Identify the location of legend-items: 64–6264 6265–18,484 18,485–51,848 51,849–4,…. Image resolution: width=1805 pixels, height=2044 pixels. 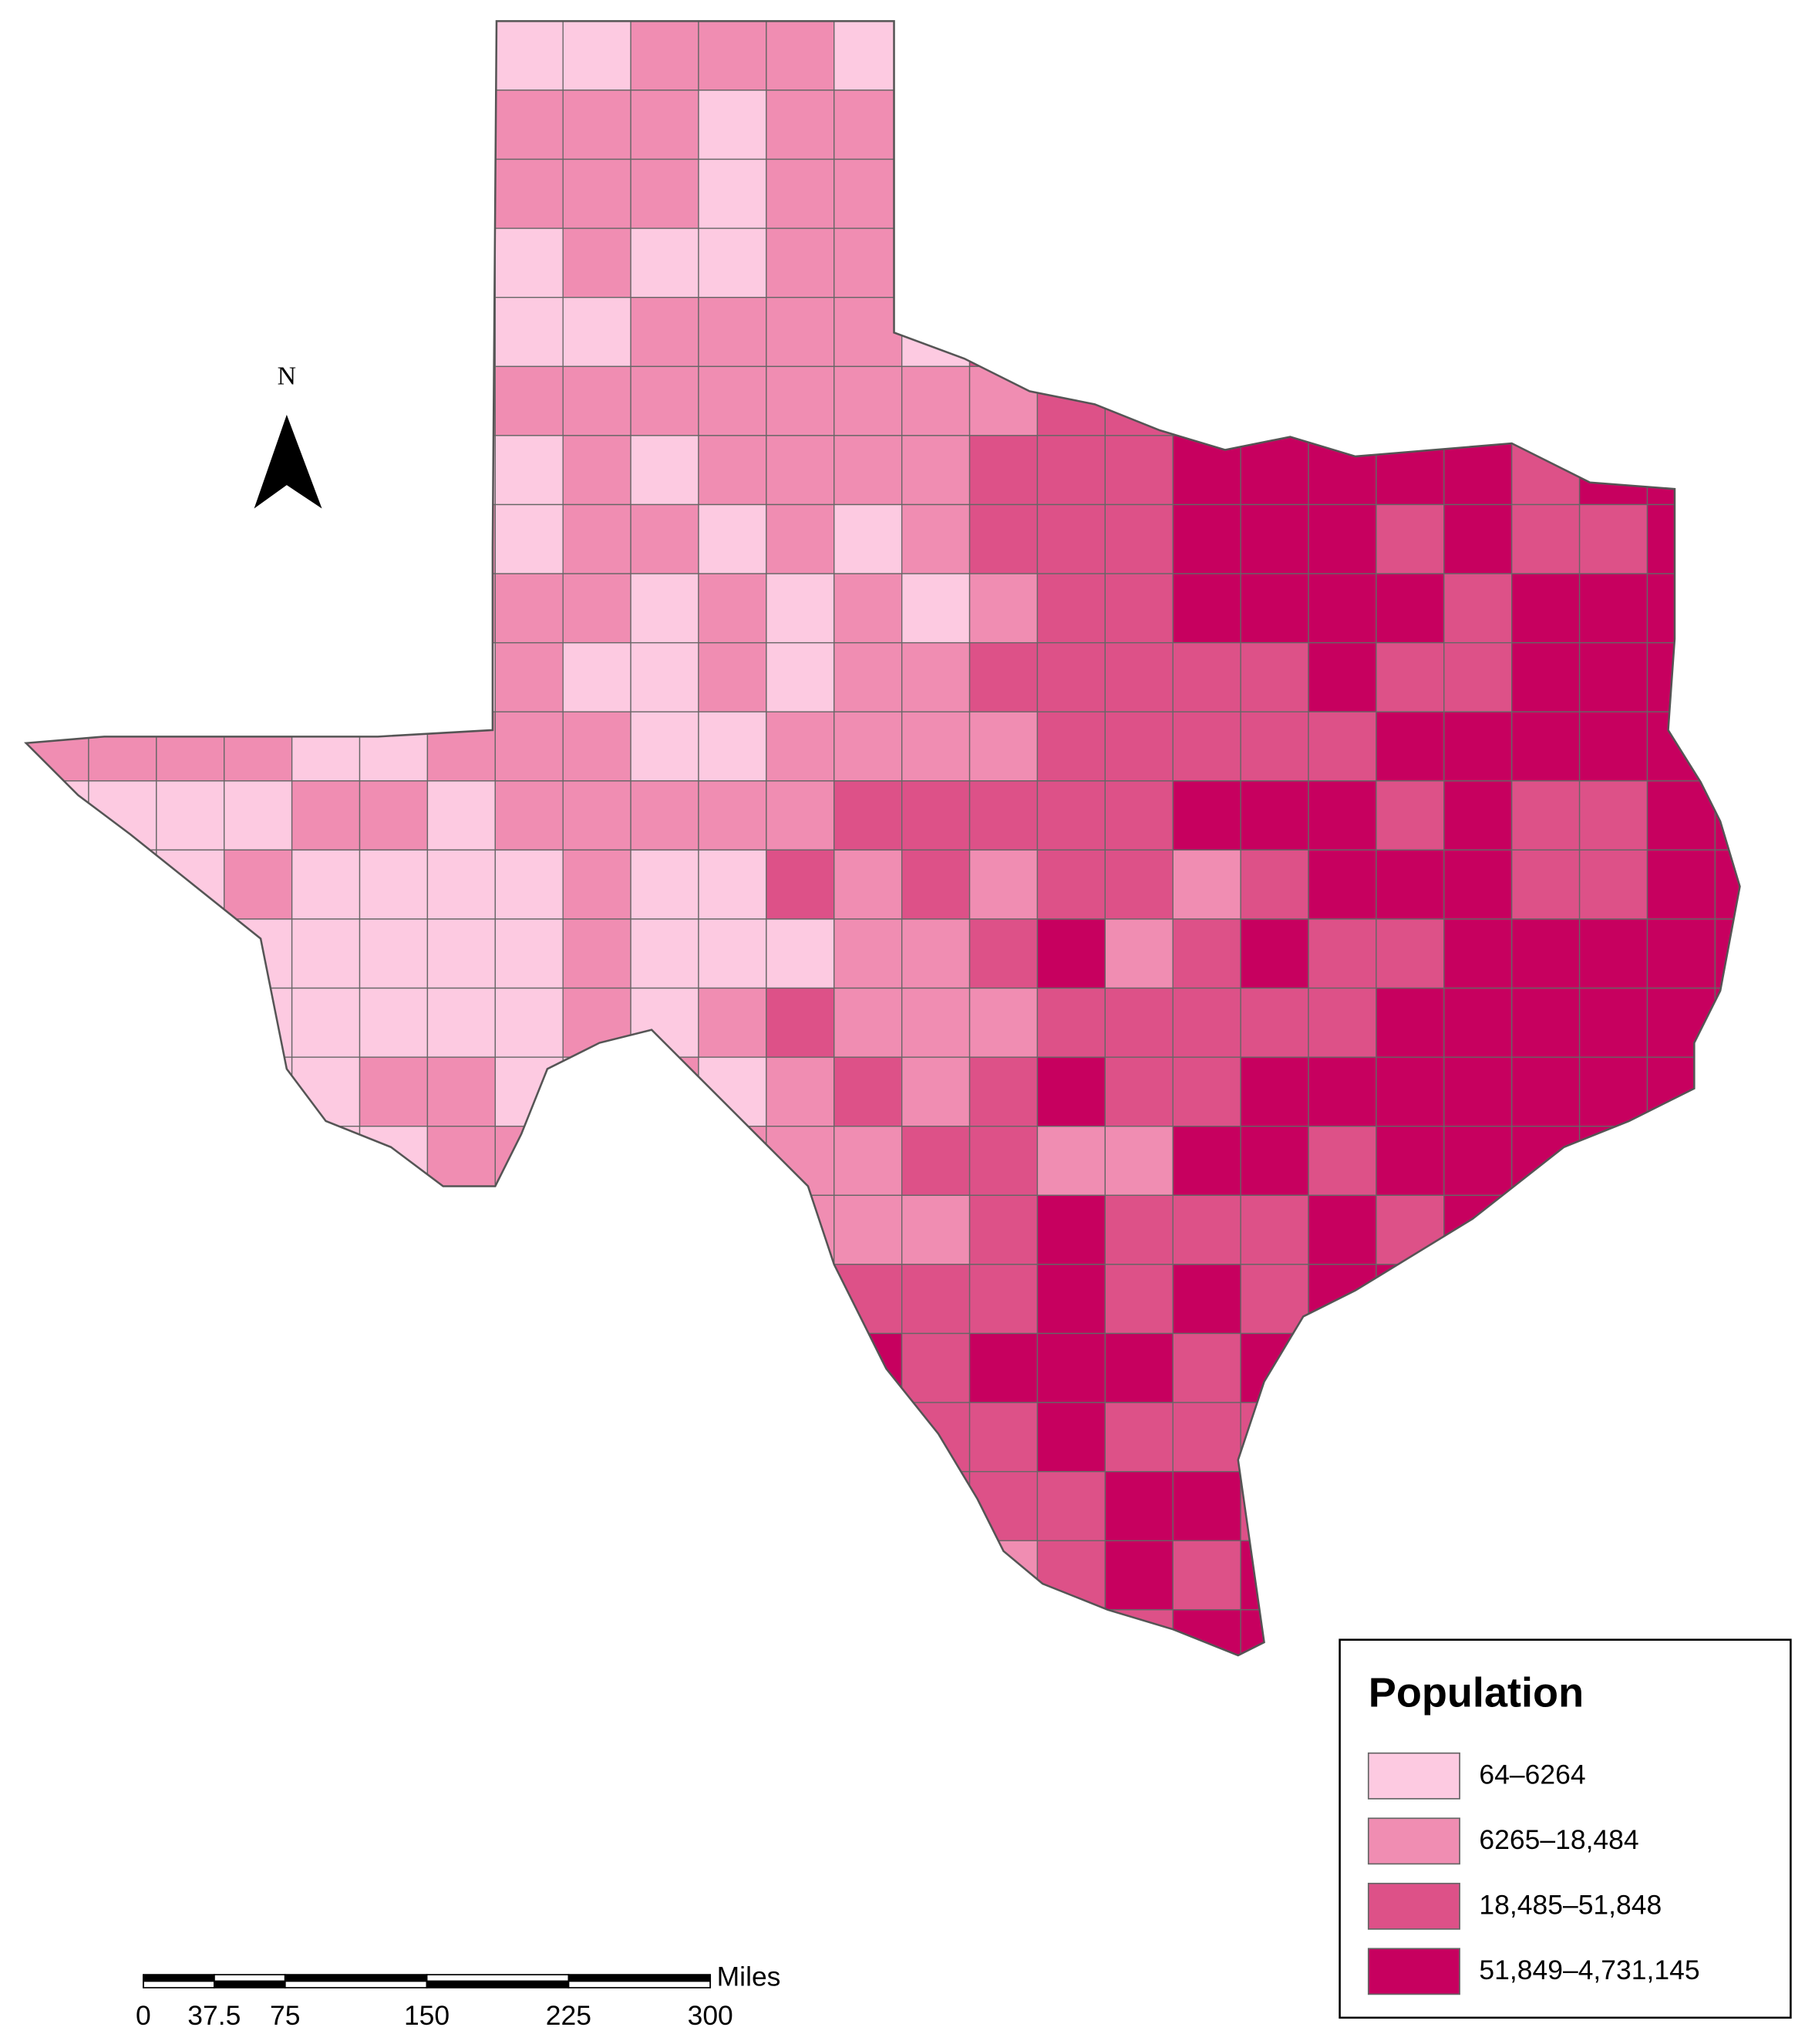
(1533, 1873).